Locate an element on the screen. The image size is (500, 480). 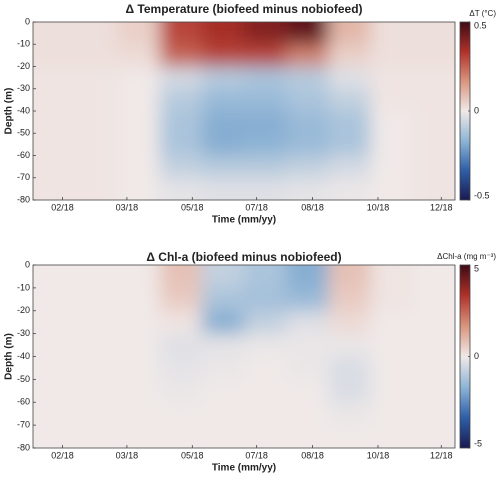
y-tick-label: -50 is located at coordinates (23, 133).